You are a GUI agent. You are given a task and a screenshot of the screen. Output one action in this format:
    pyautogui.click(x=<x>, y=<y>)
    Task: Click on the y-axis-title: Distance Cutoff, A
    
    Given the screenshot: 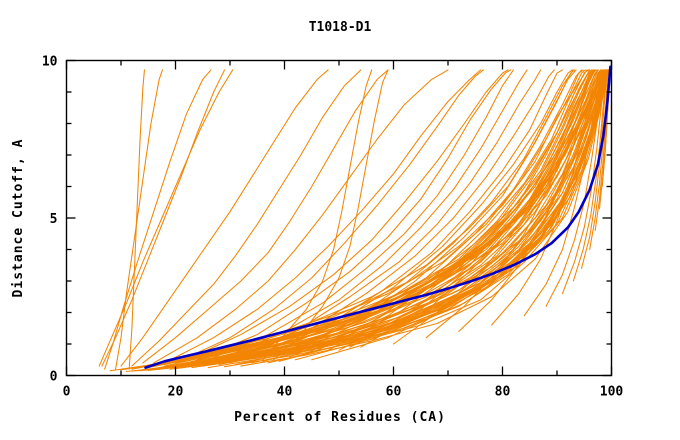 What is the action you would take?
    pyautogui.click(x=18, y=218)
    